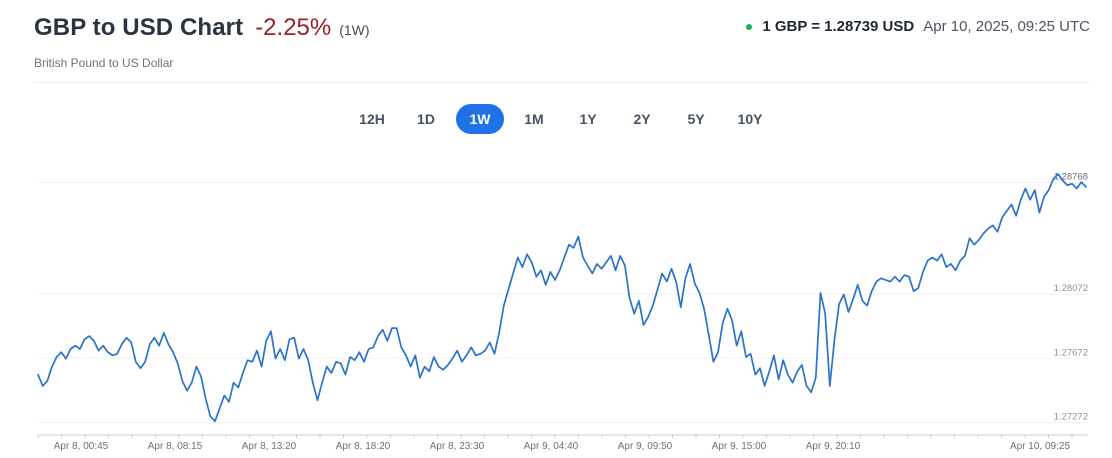  What do you see at coordinates (749, 26) in the screenshot?
I see `live-status-icon` at bounding box center [749, 26].